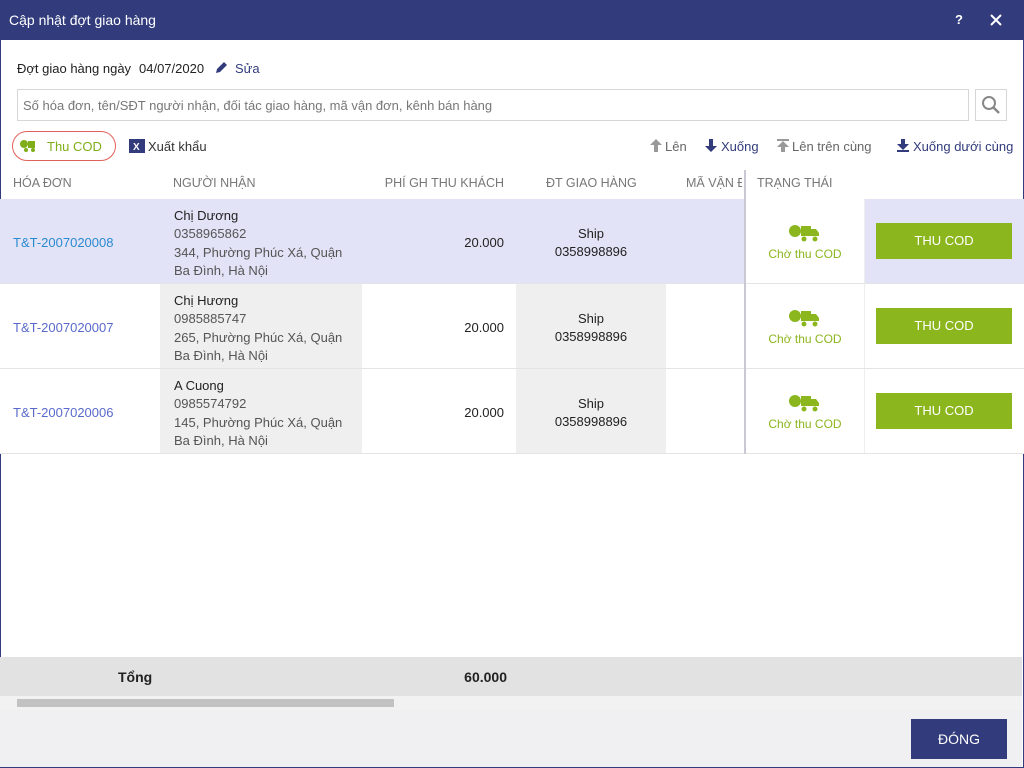 The width and height of the screenshot is (1024, 768). I want to click on column-header: MÃ VẬN Đ, so click(714, 183).